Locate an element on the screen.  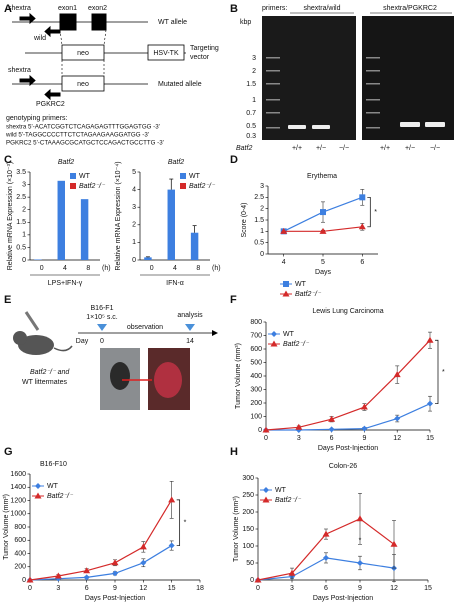
y-tick-label: 200 is located at coordinates (256, 403).